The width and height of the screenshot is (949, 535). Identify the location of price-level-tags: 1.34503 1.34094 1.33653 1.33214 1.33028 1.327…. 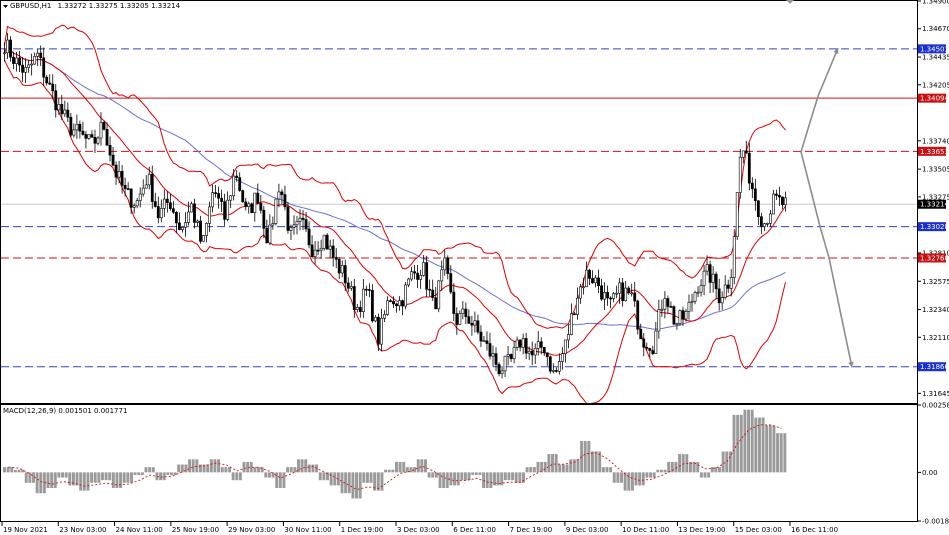
(933, 208).